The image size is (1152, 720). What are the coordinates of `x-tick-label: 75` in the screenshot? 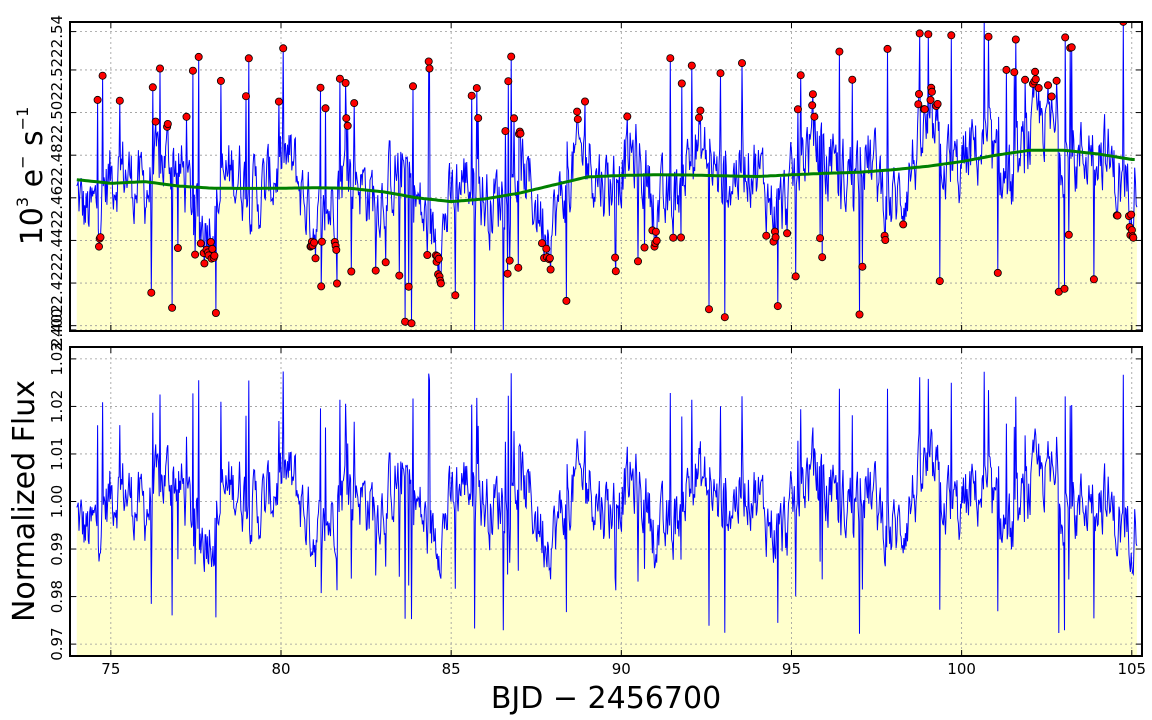 It's located at (110, 669).